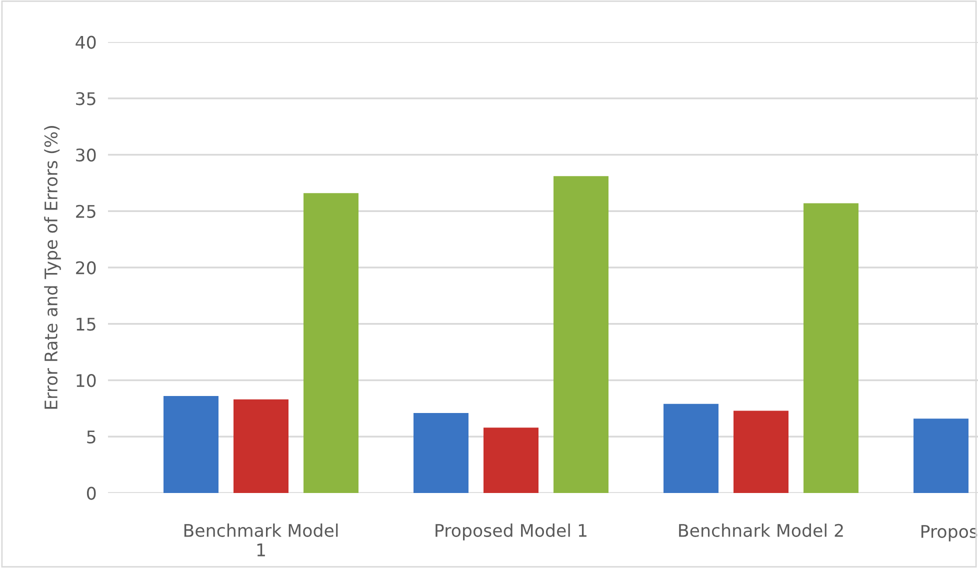 The width and height of the screenshot is (978, 568). What do you see at coordinates (86, 42) in the screenshot?
I see `y-tick-label: 40` at bounding box center [86, 42].